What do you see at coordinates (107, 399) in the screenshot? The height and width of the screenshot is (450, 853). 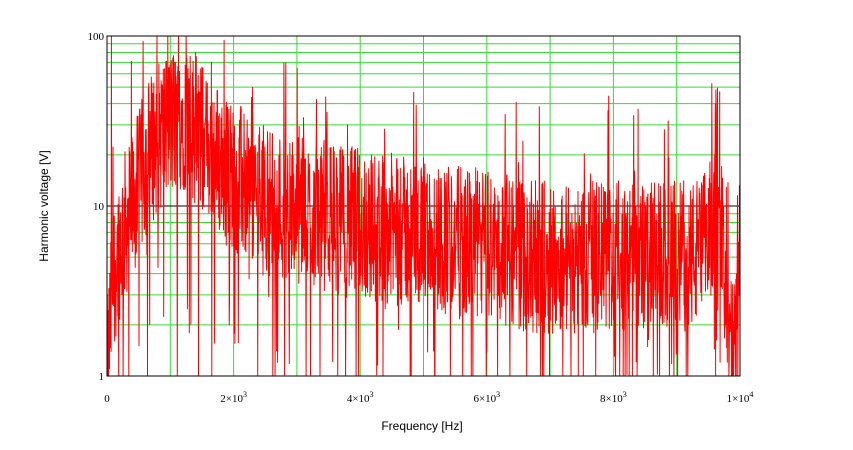 I see `x-tick-label: 0` at bounding box center [107, 399].